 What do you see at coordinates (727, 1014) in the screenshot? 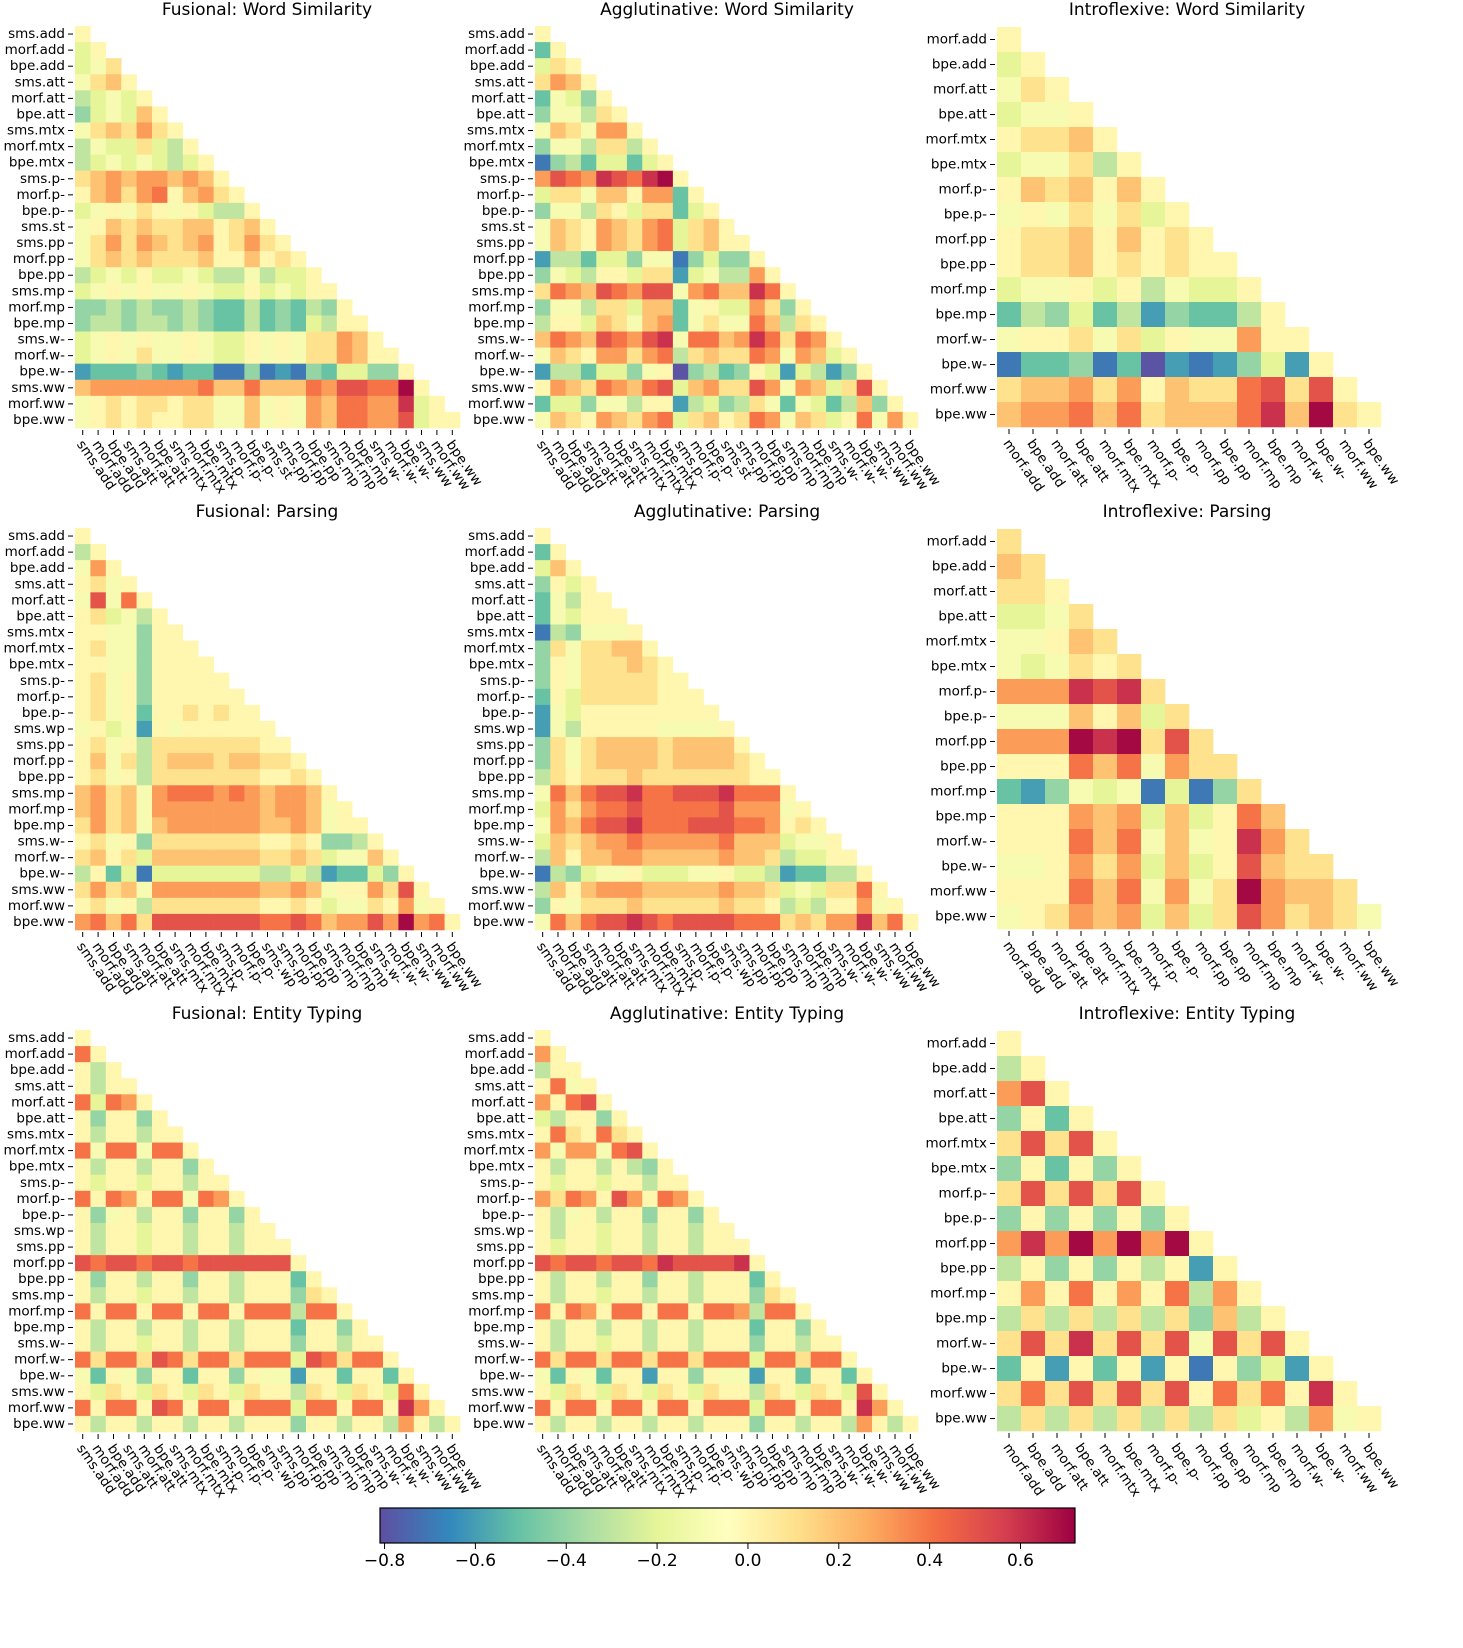
I see `panel-title: Agglutinative: Entity Typing` at bounding box center [727, 1014].